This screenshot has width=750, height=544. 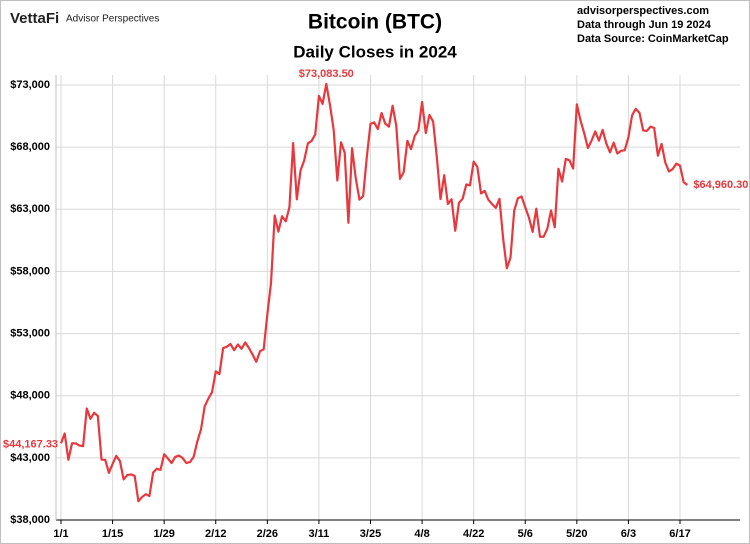 I want to click on note: advisorperspectives.com, so click(x=643, y=11).